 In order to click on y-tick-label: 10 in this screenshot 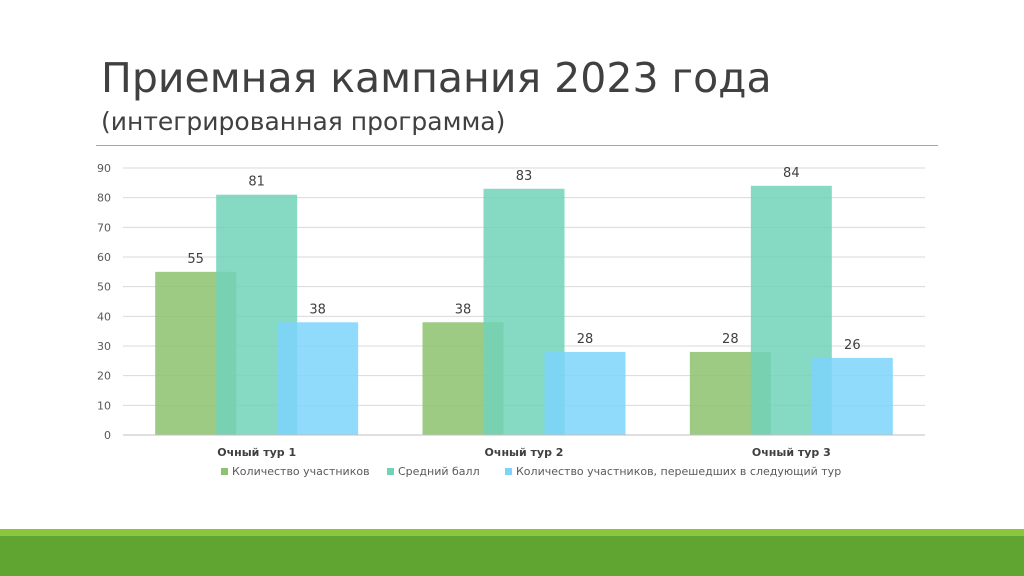, I will do `click(104, 405)`.